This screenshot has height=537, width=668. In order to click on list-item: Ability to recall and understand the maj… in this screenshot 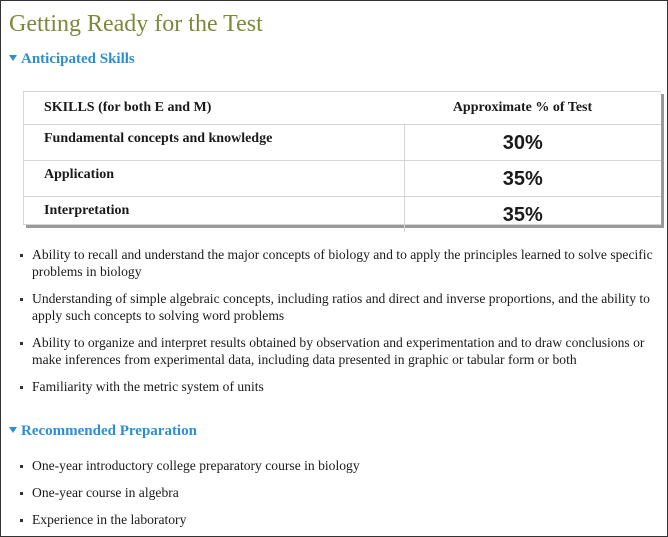, I will do `click(339, 263)`.